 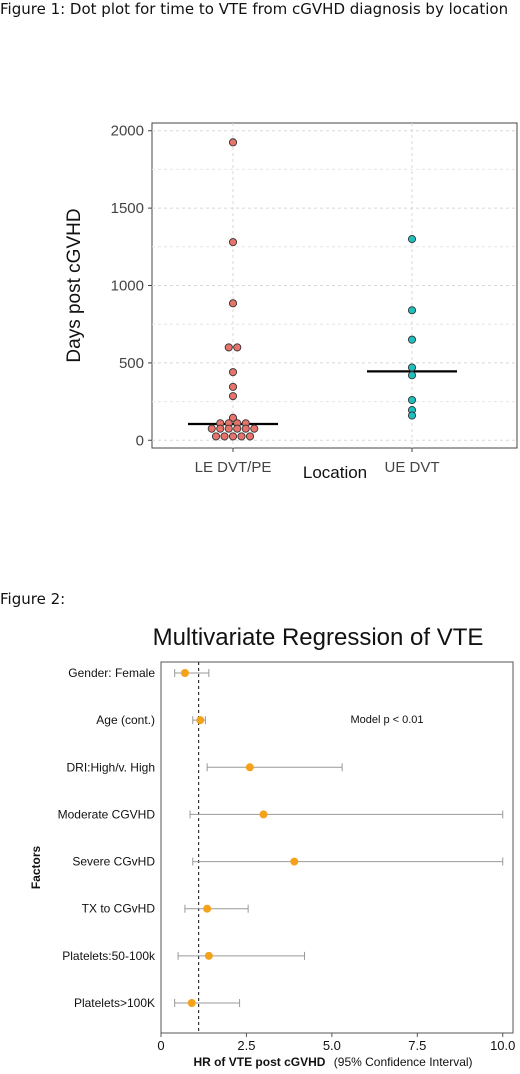 I want to click on forest-plot-x-ticks: 0 2.5 5.0 7.5 10.0, so click(x=336, y=1043).